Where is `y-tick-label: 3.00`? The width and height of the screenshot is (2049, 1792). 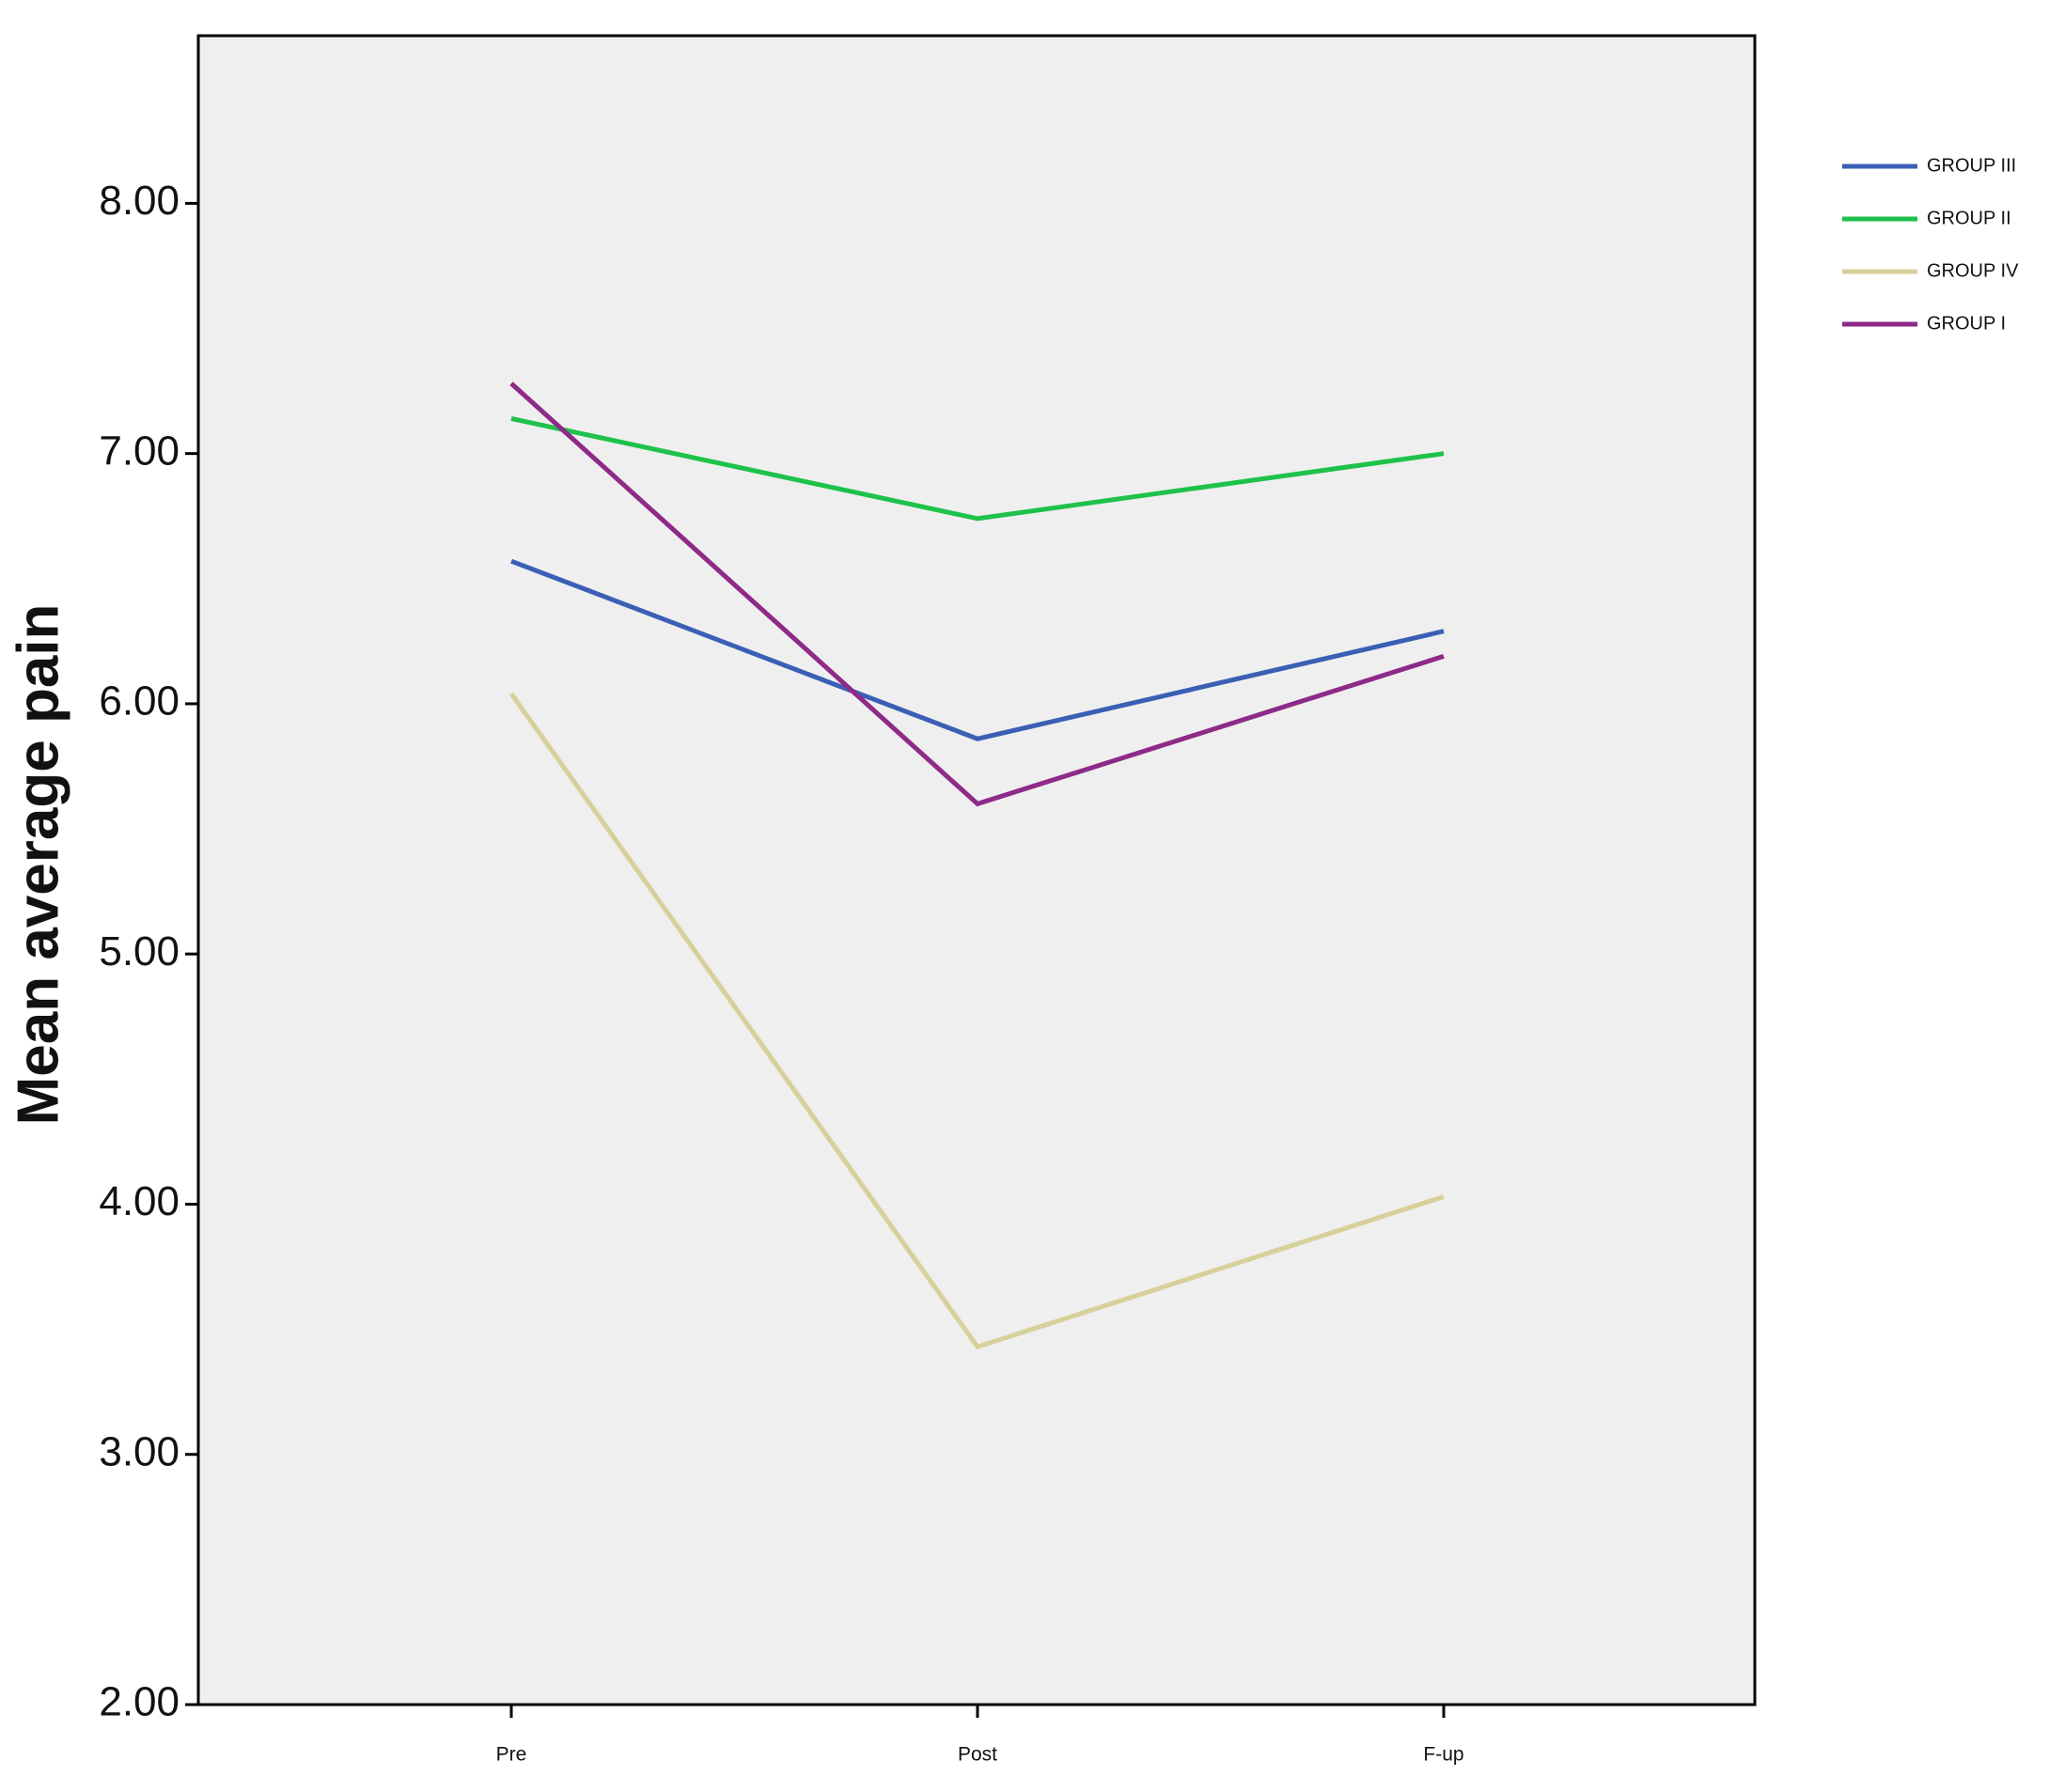 y-tick-label: 3.00 is located at coordinates (139, 1451).